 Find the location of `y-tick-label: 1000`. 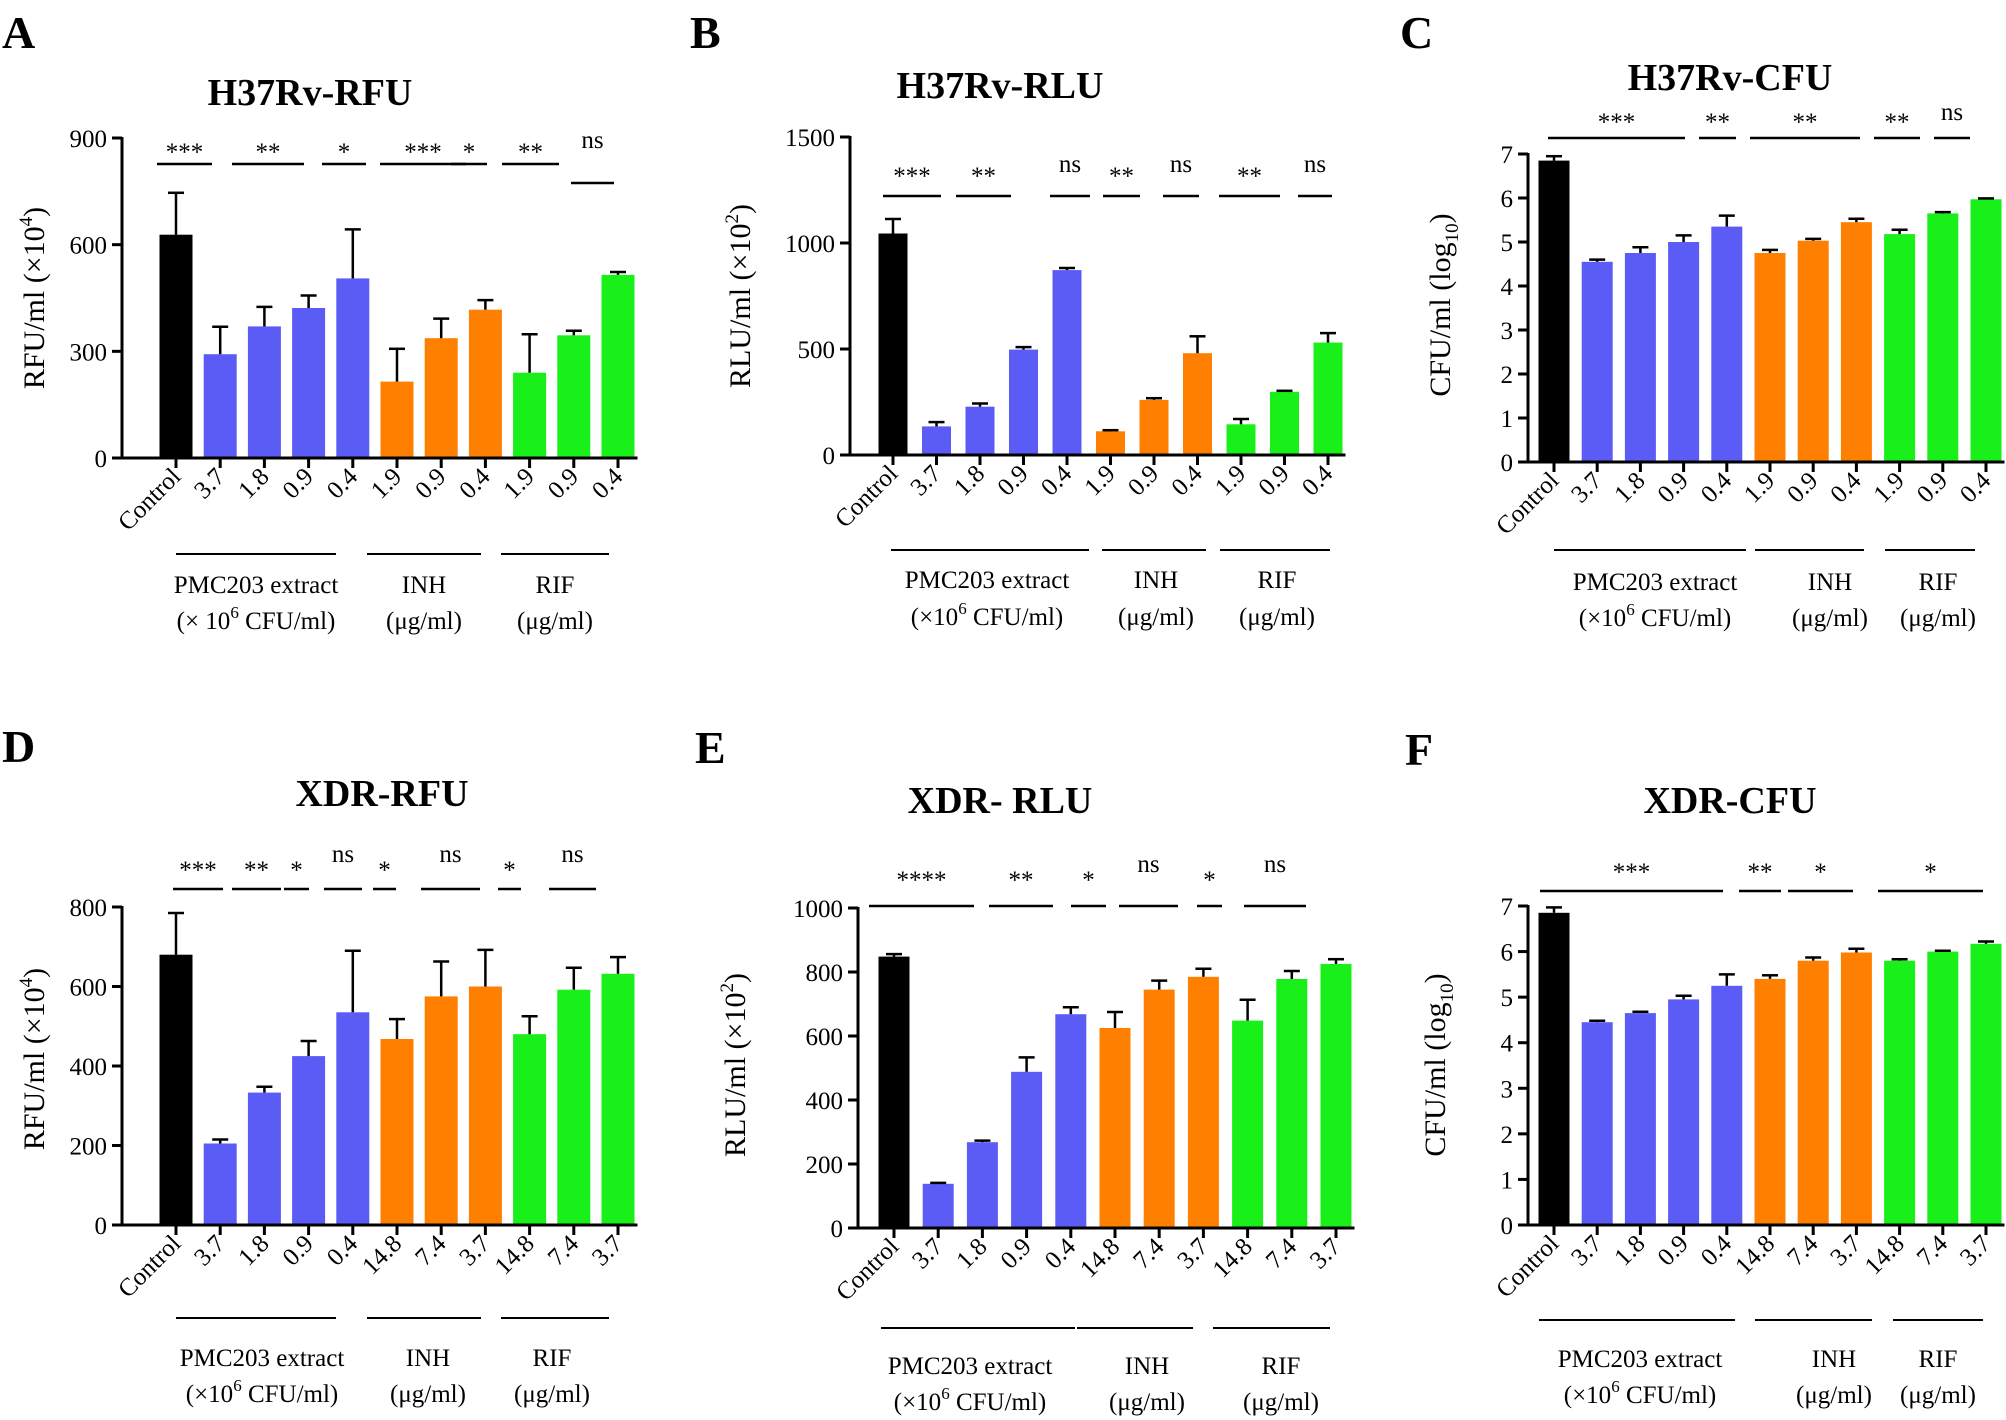

y-tick-label: 1000 is located at coordinates (810, 244).